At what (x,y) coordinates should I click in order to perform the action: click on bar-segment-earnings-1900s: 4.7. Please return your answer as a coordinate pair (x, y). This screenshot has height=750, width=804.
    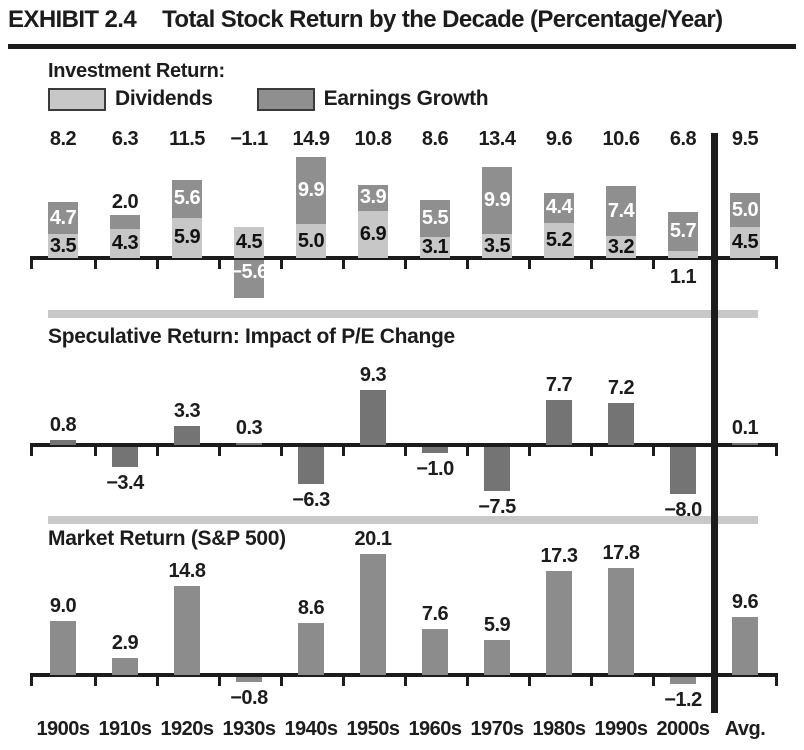
    Looking at the image, I should click on (63, 218).